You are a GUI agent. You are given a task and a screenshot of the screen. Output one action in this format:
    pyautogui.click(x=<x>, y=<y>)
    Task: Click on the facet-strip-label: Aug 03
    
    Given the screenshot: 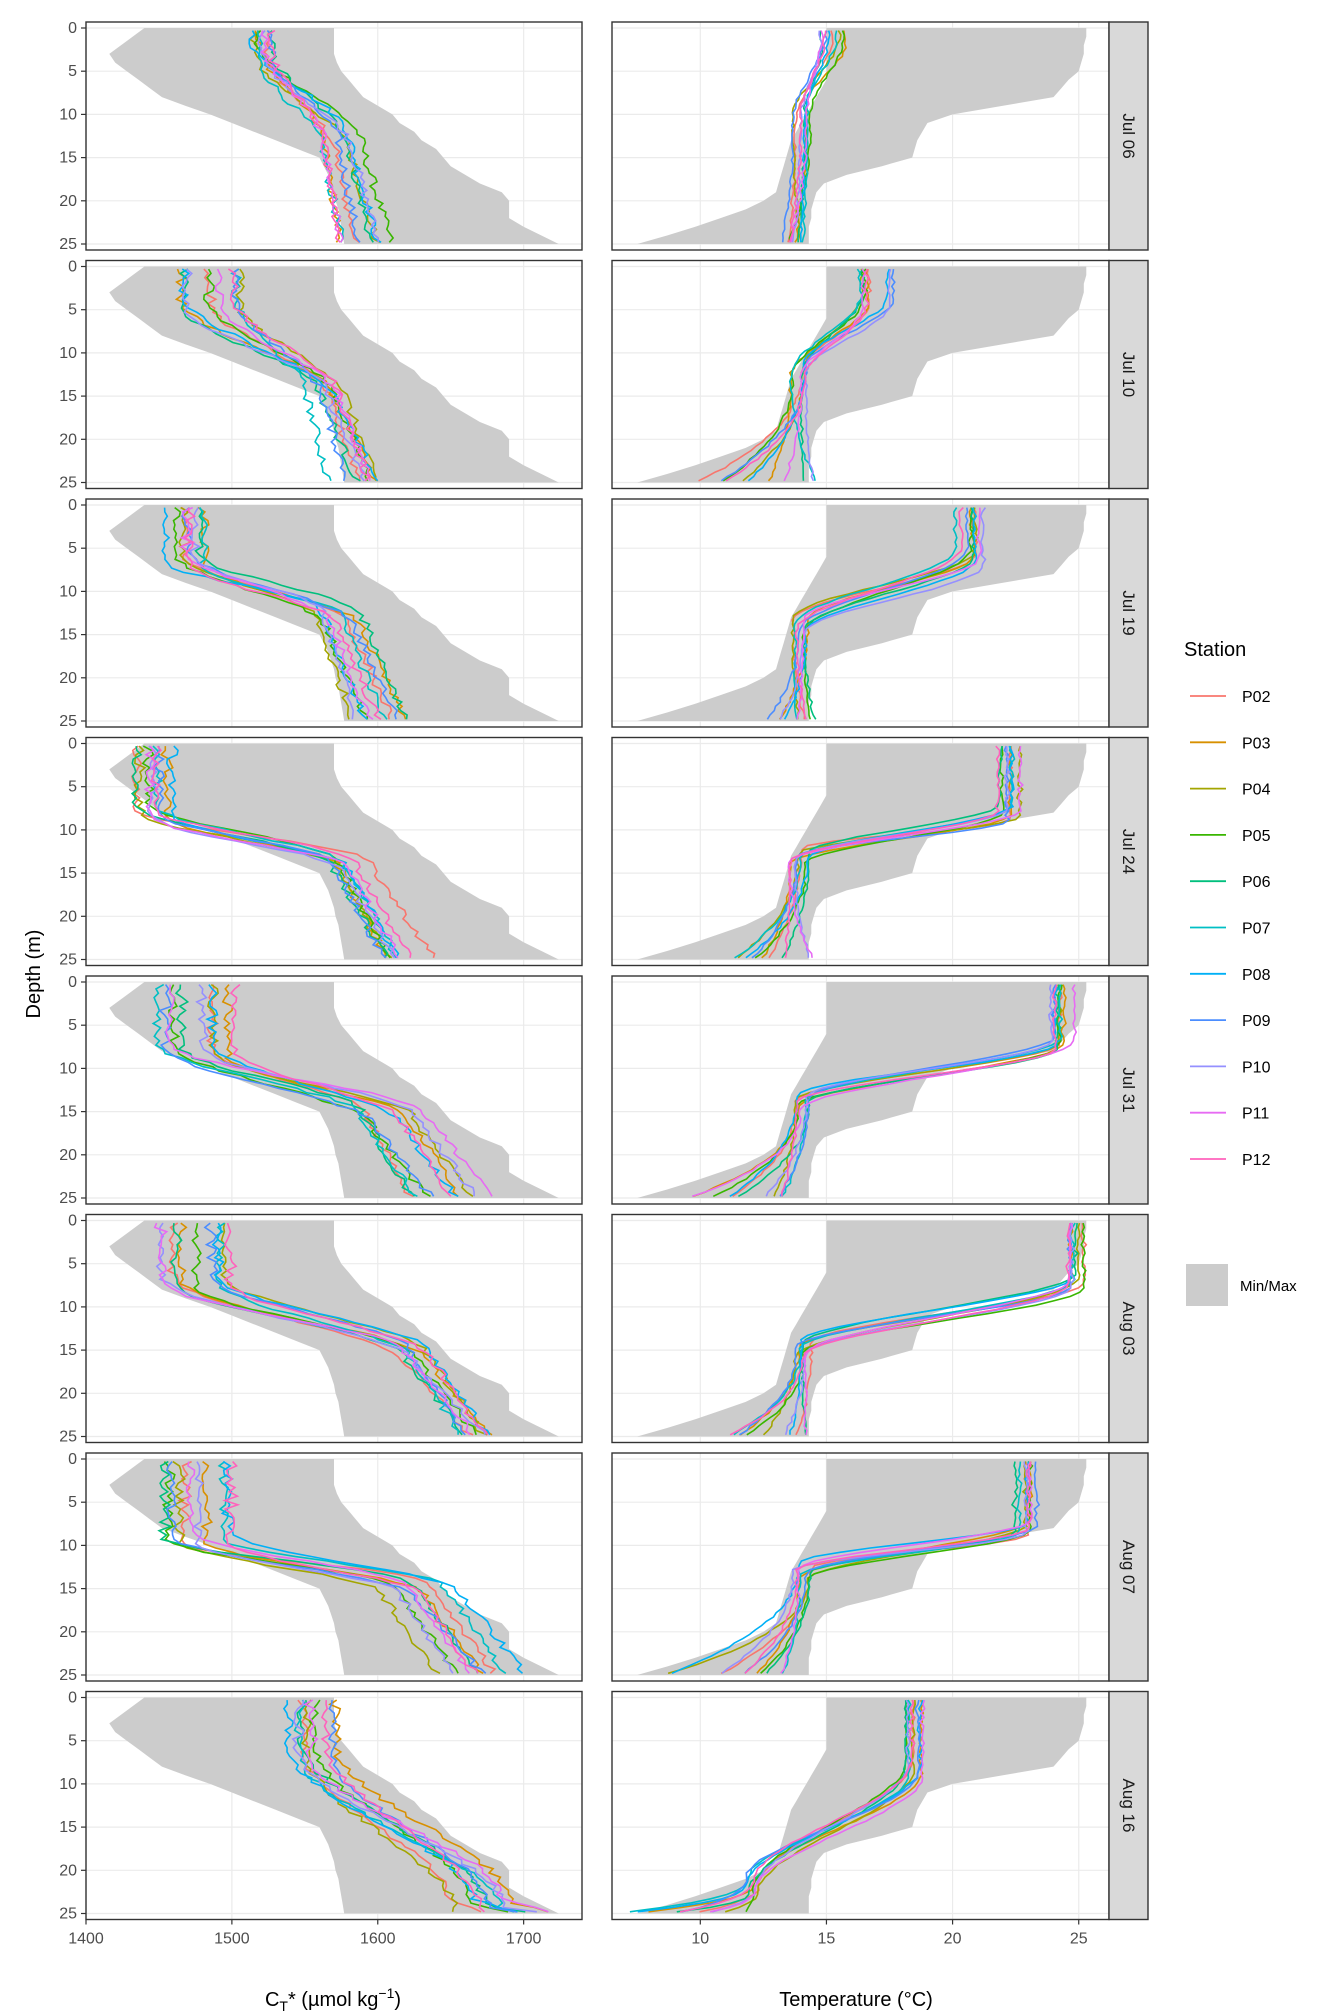 What is the action you would take?
    pyautogui.click(x=1128, y=1329)
    